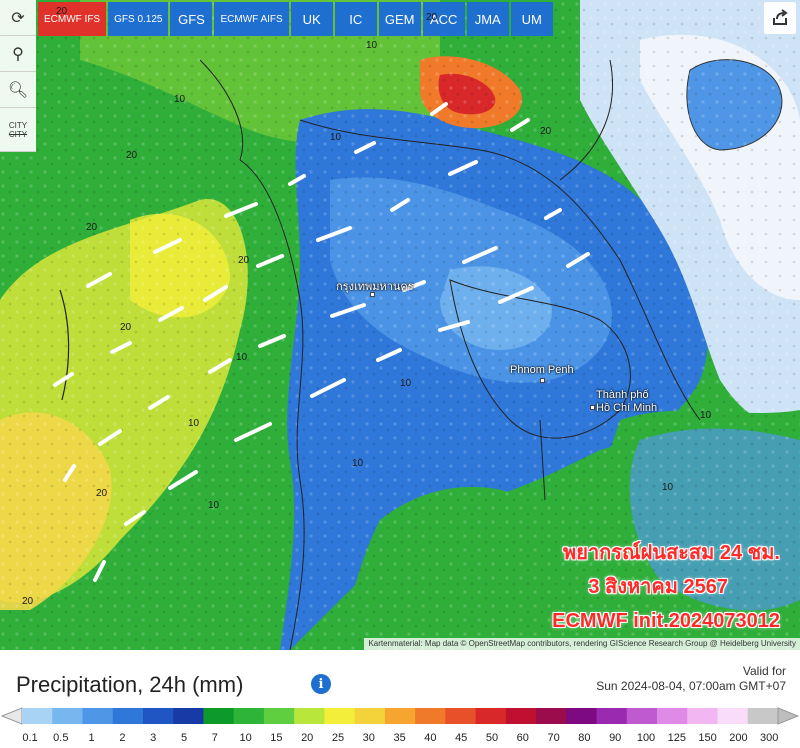 The height and width of the screenshot is (748, 800). Describe the element at coordinates (592, 407) in the screenshot. I see `ho-chi-minh-marker` at that location.